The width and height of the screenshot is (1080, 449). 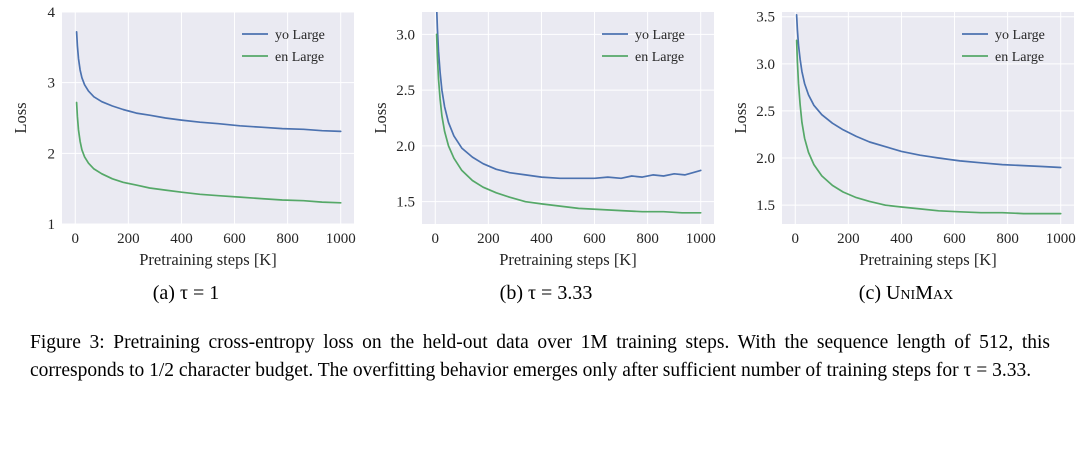 What do you see at coordinates (511, 293) in the screenshot?
I see `subfig-b-label: (b)` at bounding box center [511, 293].